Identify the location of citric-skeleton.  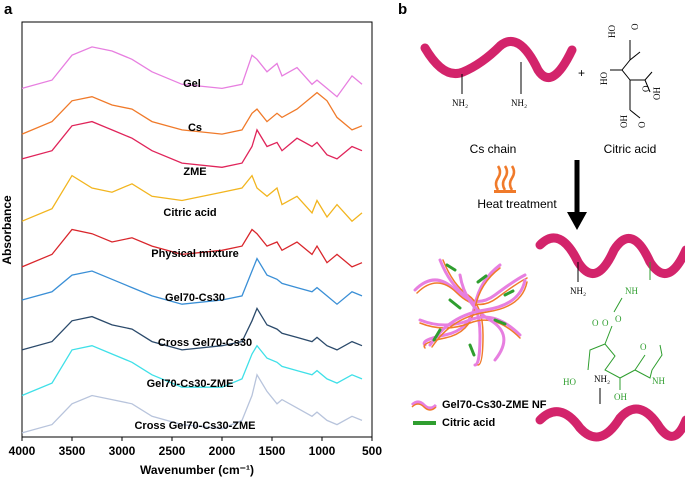
(631, 79).